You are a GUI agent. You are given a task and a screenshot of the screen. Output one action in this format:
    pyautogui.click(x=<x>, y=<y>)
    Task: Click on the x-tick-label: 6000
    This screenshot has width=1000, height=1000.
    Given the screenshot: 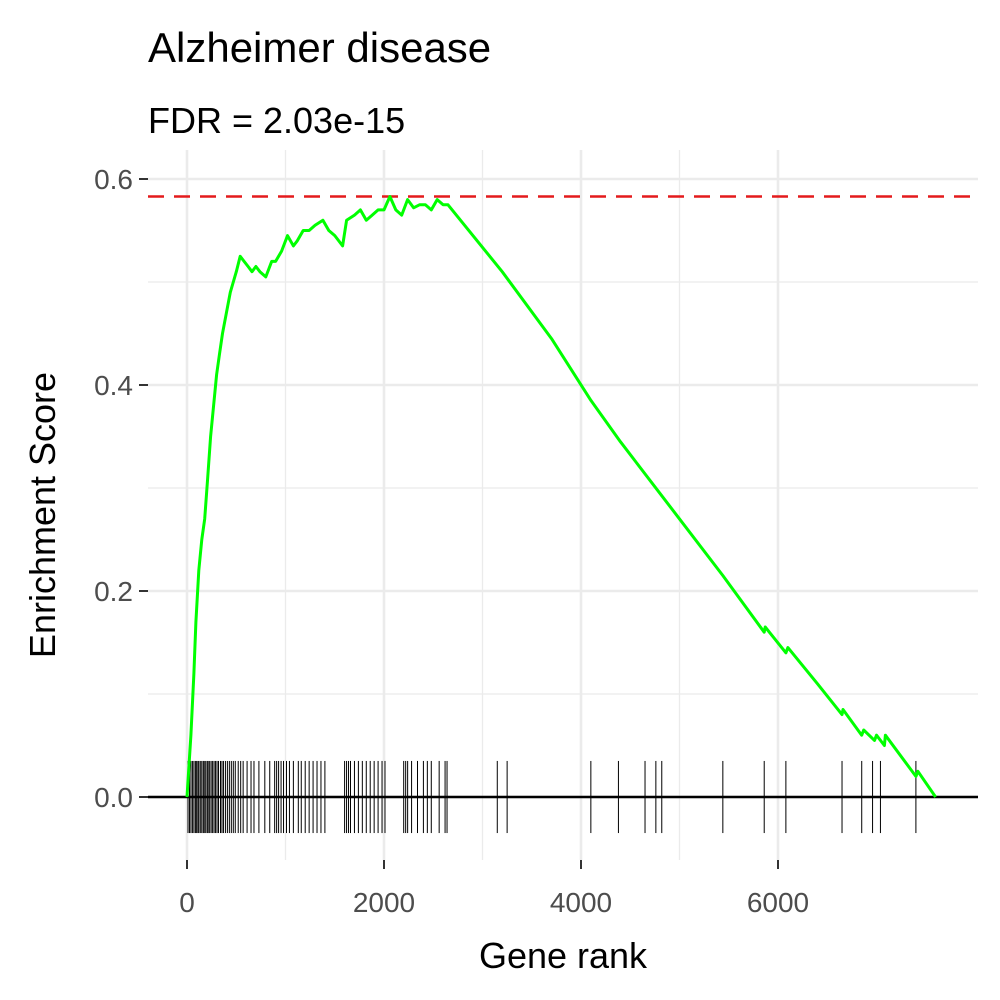 What is the action you would take?
    pyautogui.click(x=778, y=902)
    